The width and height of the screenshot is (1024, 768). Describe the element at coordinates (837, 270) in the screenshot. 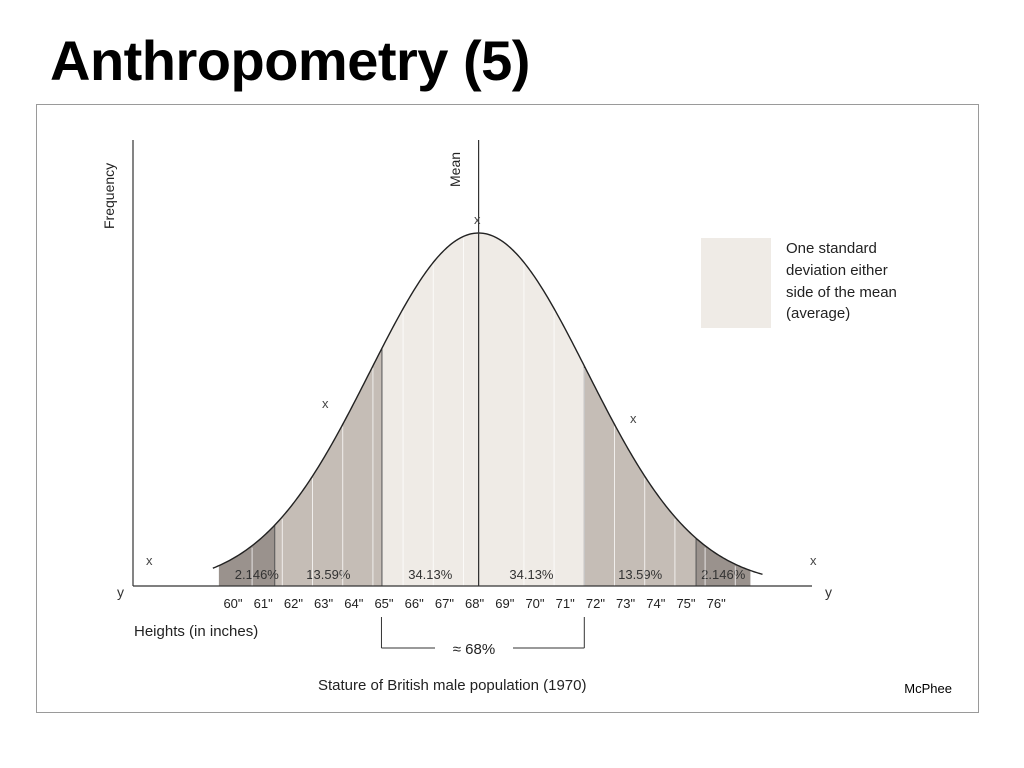

I see `legend-line: deviation either` at that location.